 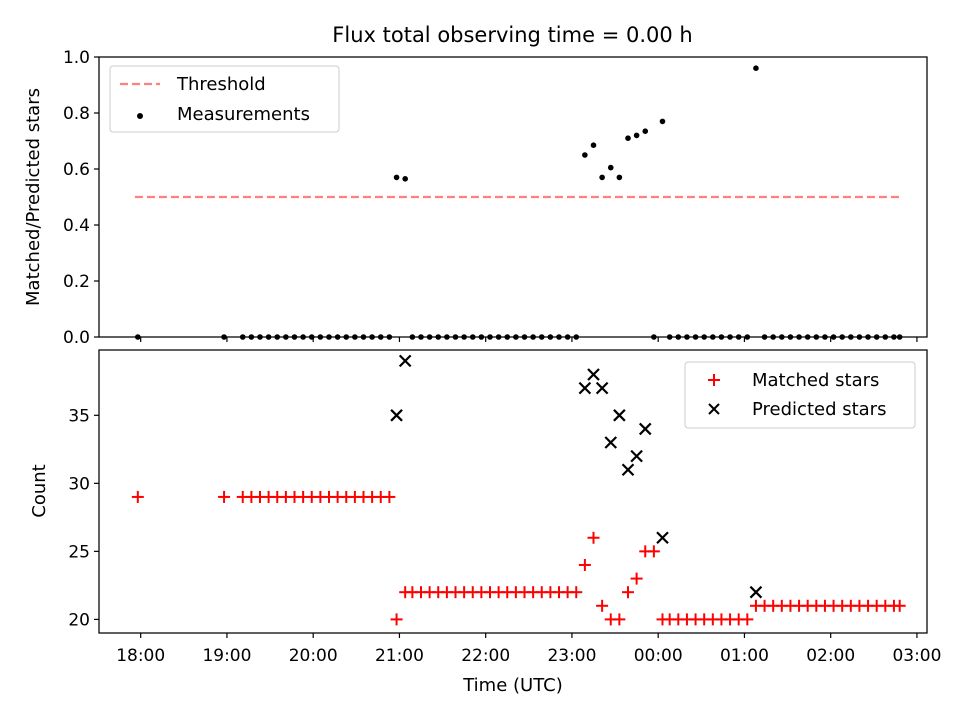 I want to click on top-y-tick-label: 0.6, so click(x=76, y=170).